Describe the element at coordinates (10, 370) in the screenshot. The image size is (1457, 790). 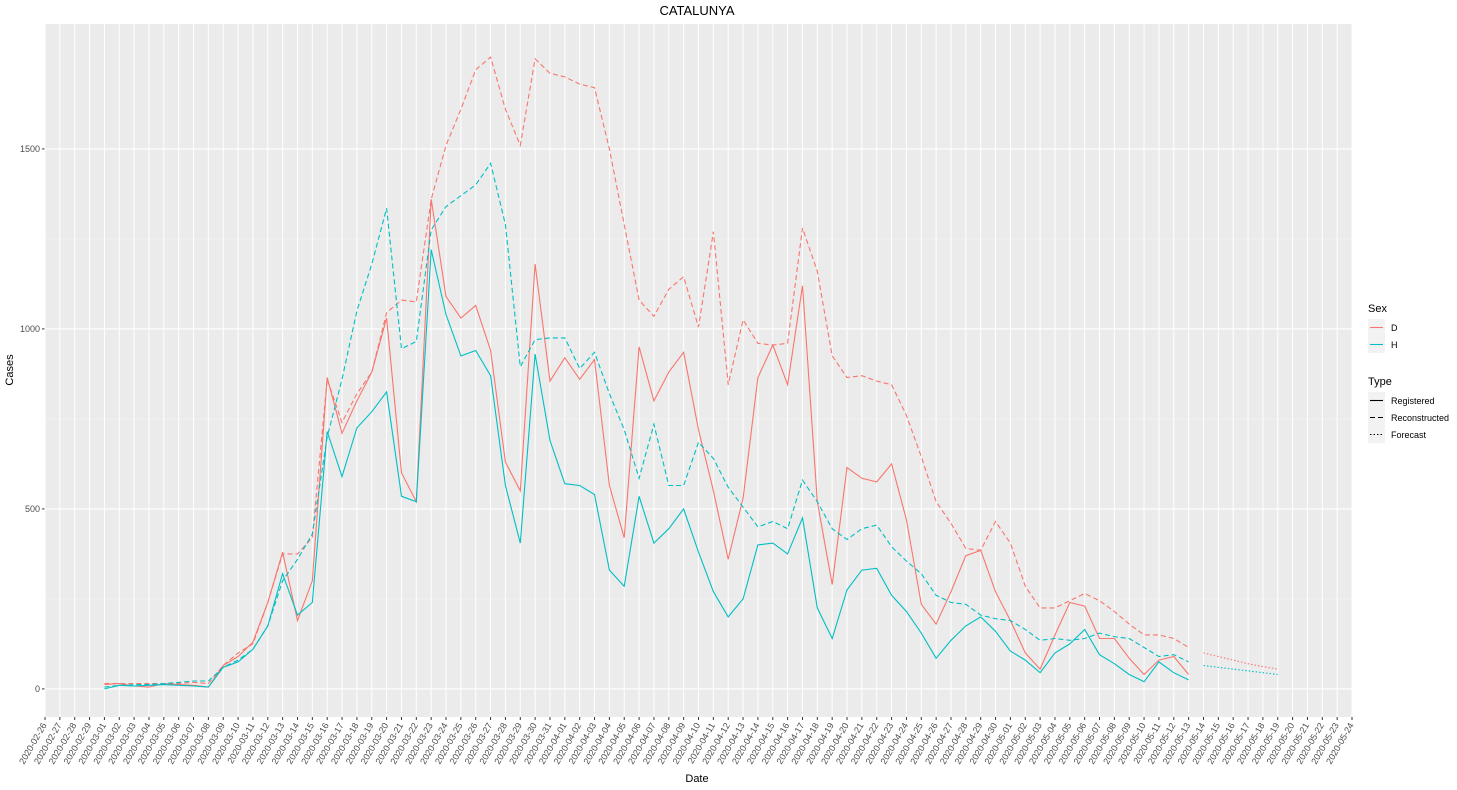
I see `y-axis-label: Cases` at that location.